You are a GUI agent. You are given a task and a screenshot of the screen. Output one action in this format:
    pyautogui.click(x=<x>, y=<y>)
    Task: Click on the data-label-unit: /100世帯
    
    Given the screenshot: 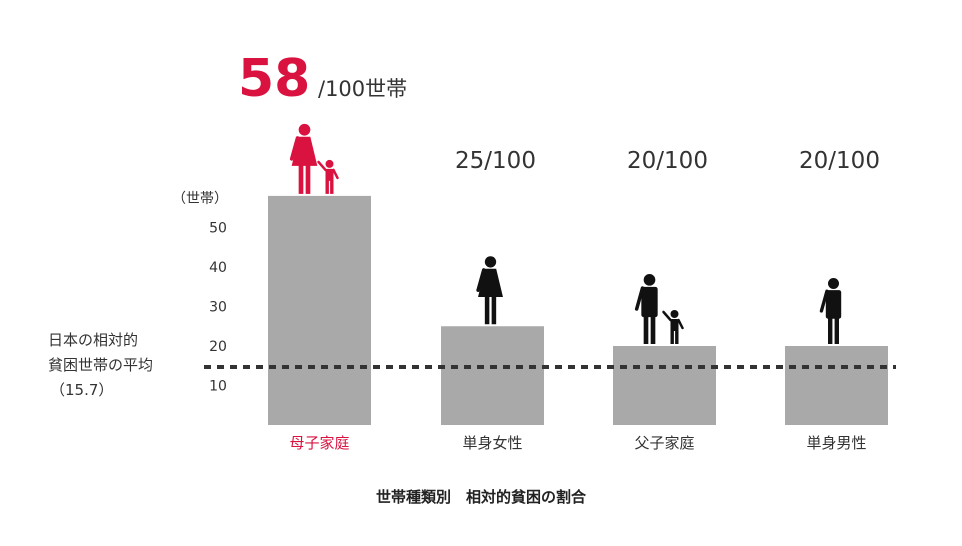 What is the action you would take?
    pyautogui.click(x=362, y=89)
    